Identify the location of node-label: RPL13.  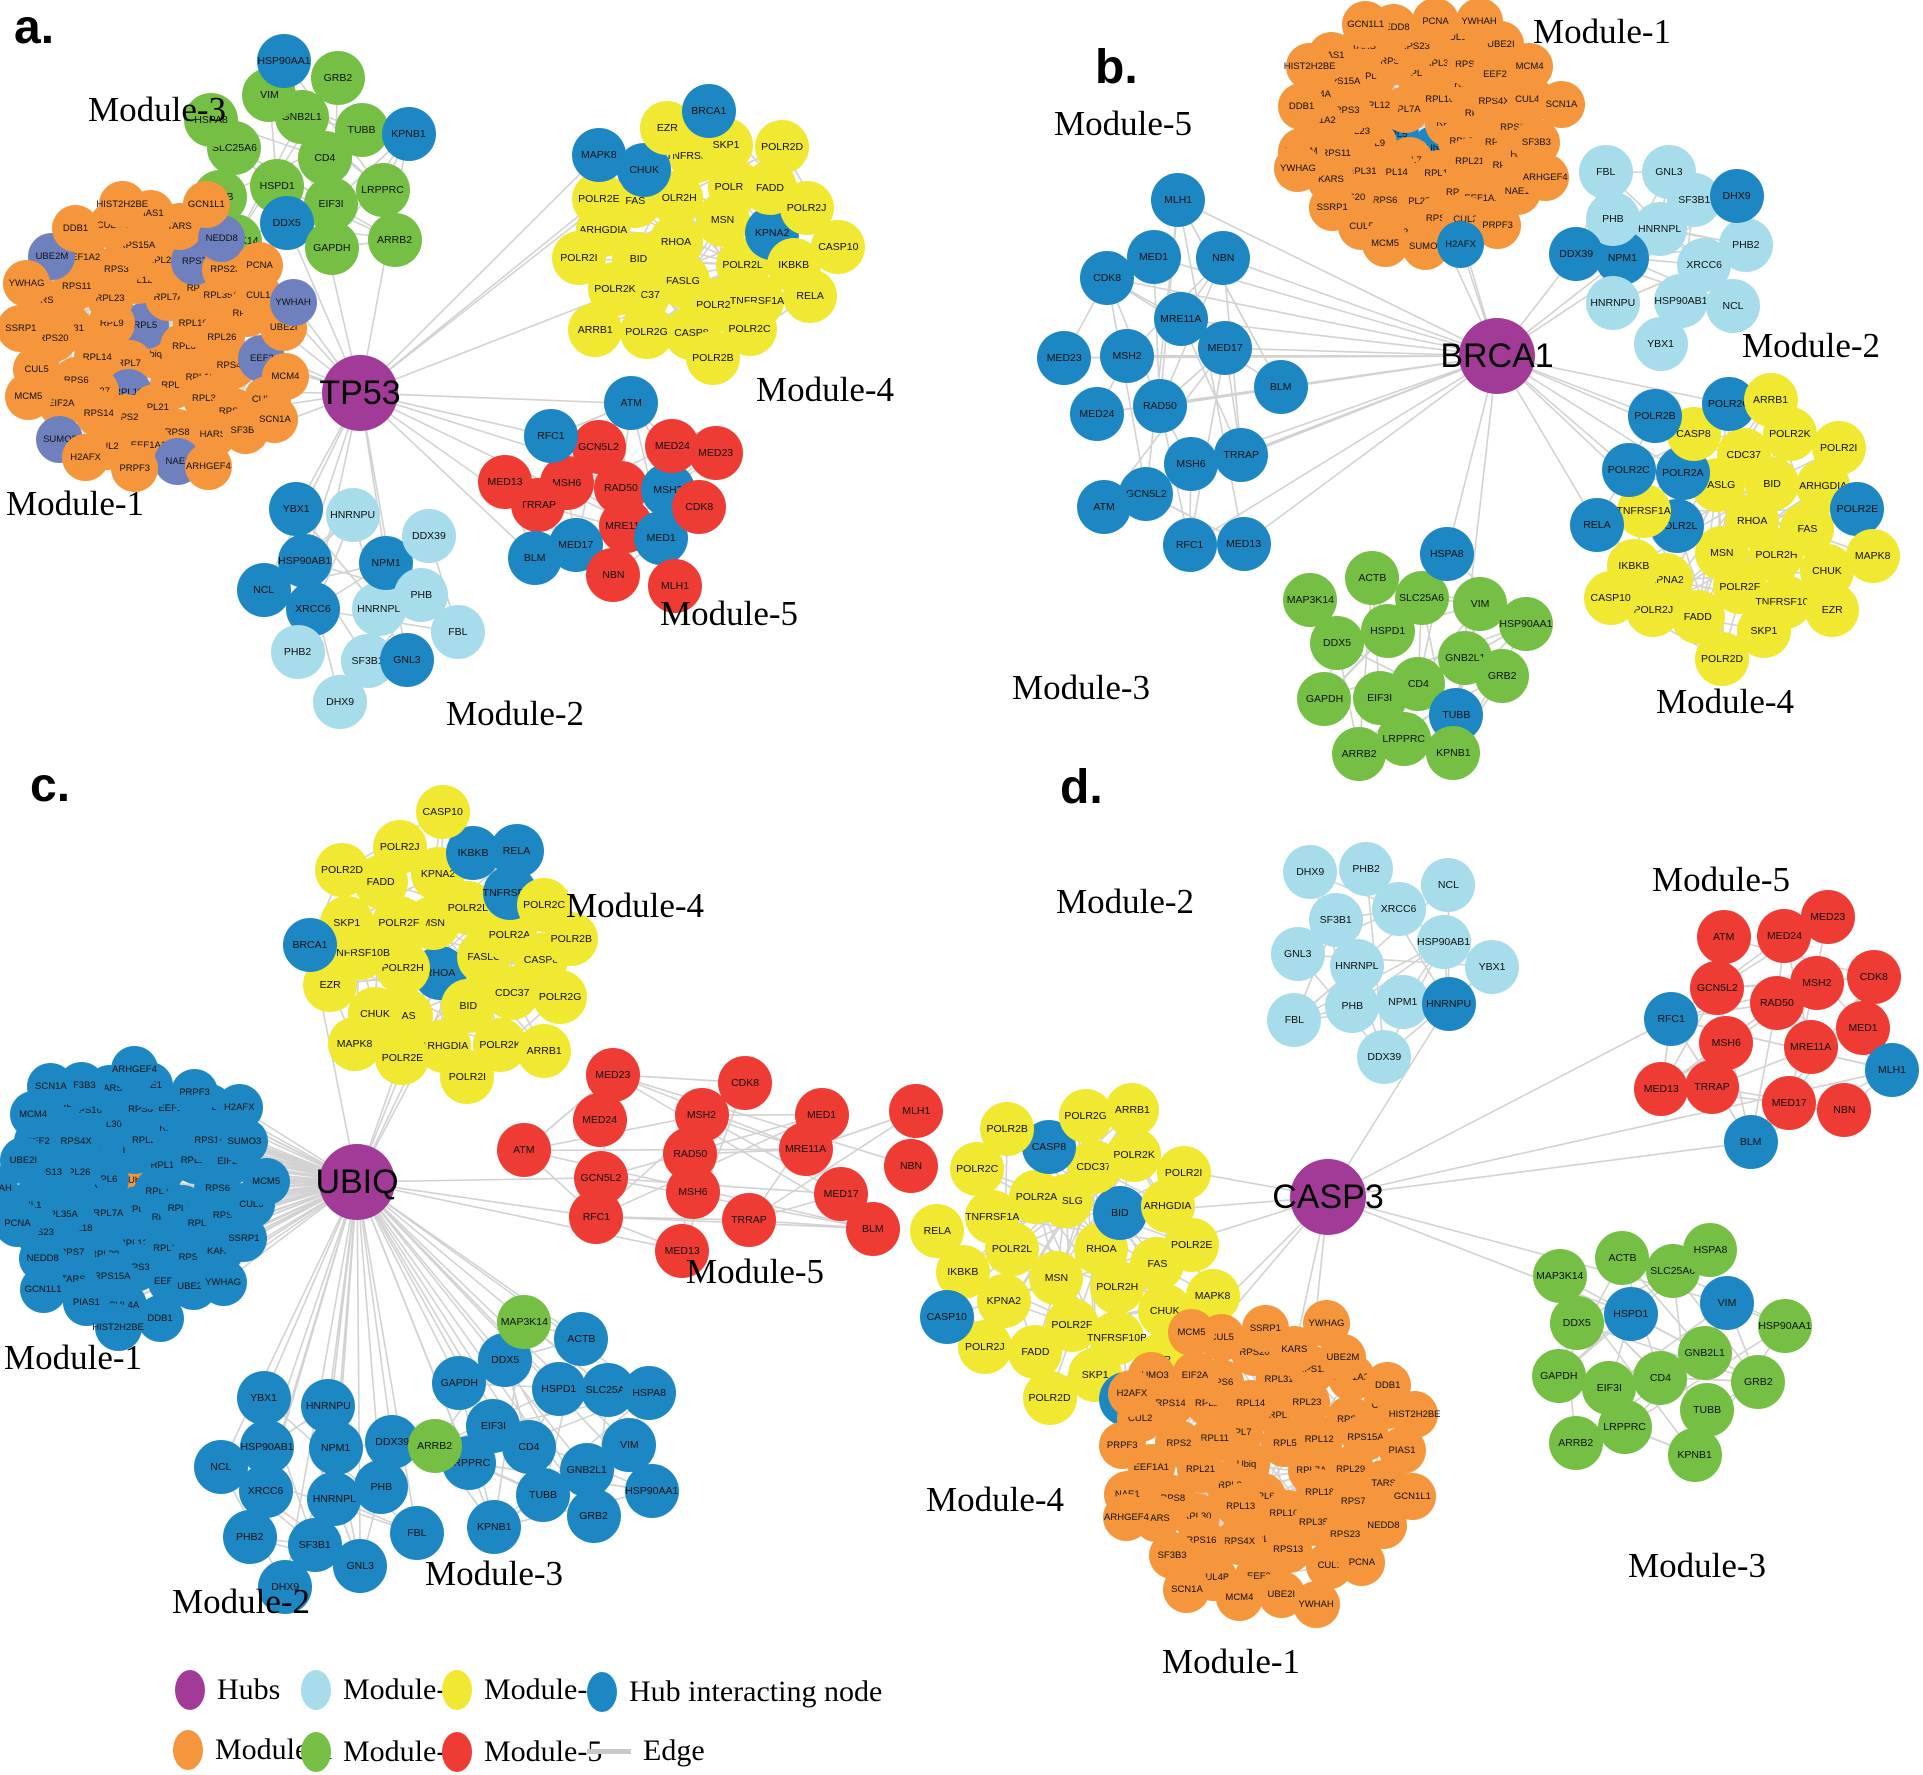
(1241, 1507).